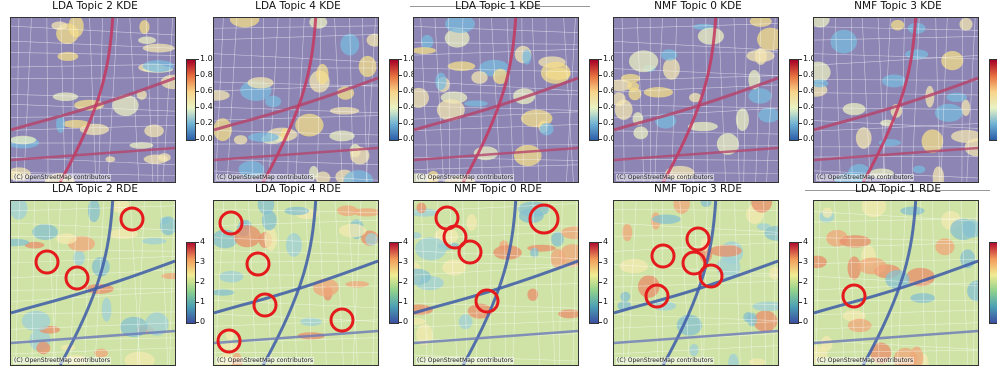 This screenshot has height=366, width=997. I want to click on panel-title: NMF Topic 0 KDE, so click(698, 6).